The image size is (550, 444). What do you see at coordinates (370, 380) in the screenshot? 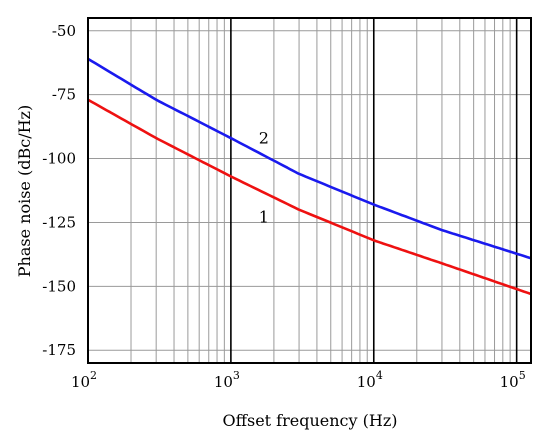
I see `x-tick-label: 10⁴` at bounding box center [370, 380].